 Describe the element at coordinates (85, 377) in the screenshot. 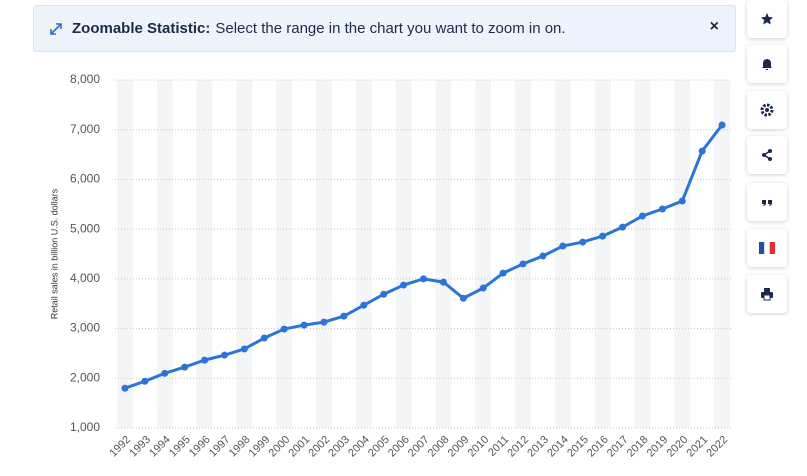

I see `y-tick-label: 2,000` at that location.